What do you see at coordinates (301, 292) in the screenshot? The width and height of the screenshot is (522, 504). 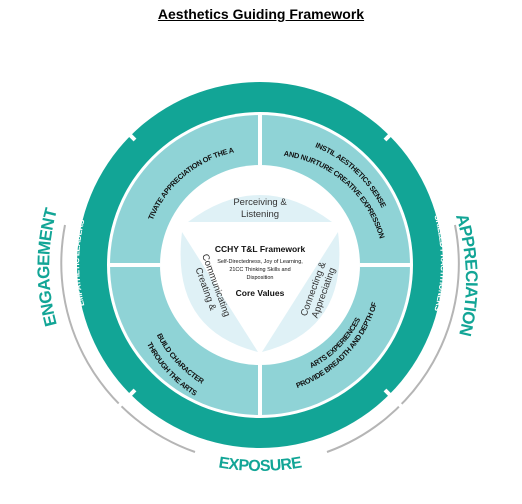 I see `triangle-right-segment` at bounding box center [301, 292].